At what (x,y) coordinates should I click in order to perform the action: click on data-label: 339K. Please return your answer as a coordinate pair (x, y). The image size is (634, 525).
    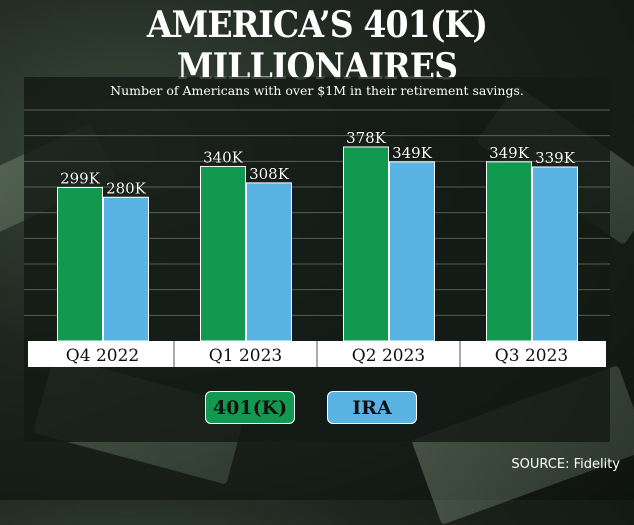
    Looking at the image, I should click on (555, 158).